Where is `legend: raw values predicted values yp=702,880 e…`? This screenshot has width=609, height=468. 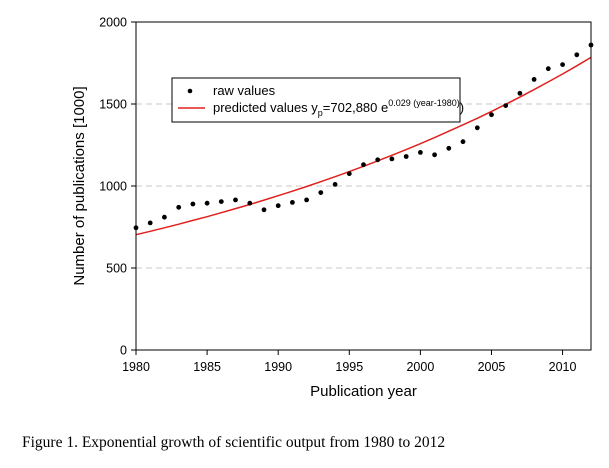
legend: raw values predicted values yp=702,880 e… is located at coordinates (317, 100).